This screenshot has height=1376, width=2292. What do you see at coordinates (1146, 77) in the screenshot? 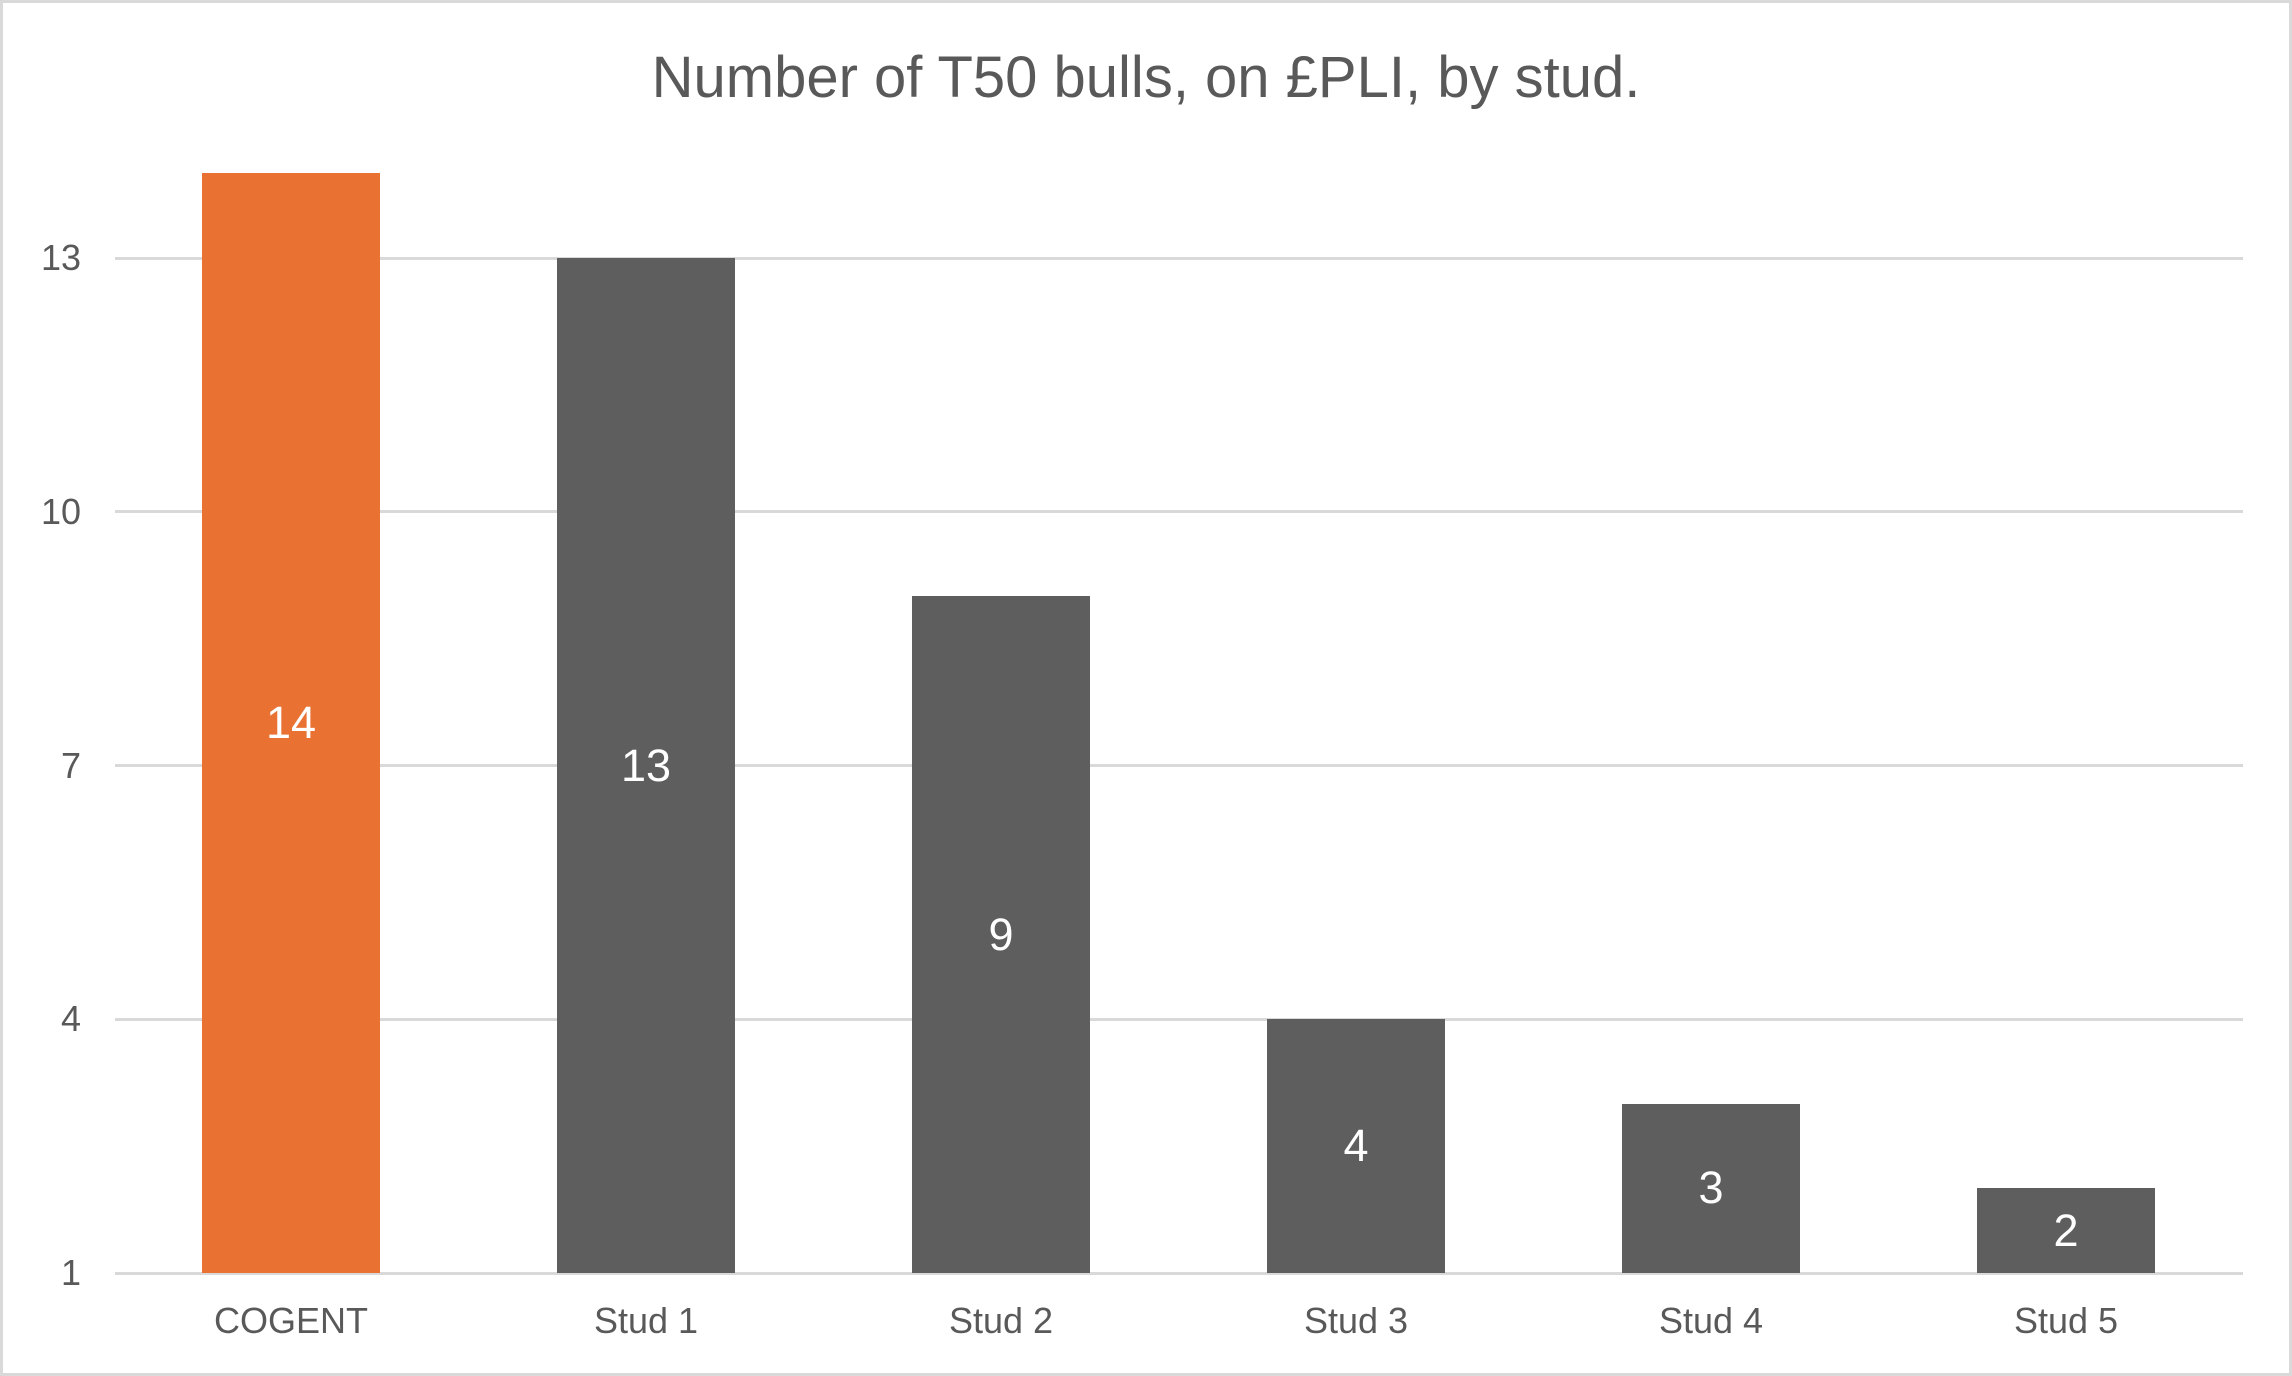
I see `chart-title: Number of T50 bulls, on £PLI, by stud.` at bounding box center [1146, 77].